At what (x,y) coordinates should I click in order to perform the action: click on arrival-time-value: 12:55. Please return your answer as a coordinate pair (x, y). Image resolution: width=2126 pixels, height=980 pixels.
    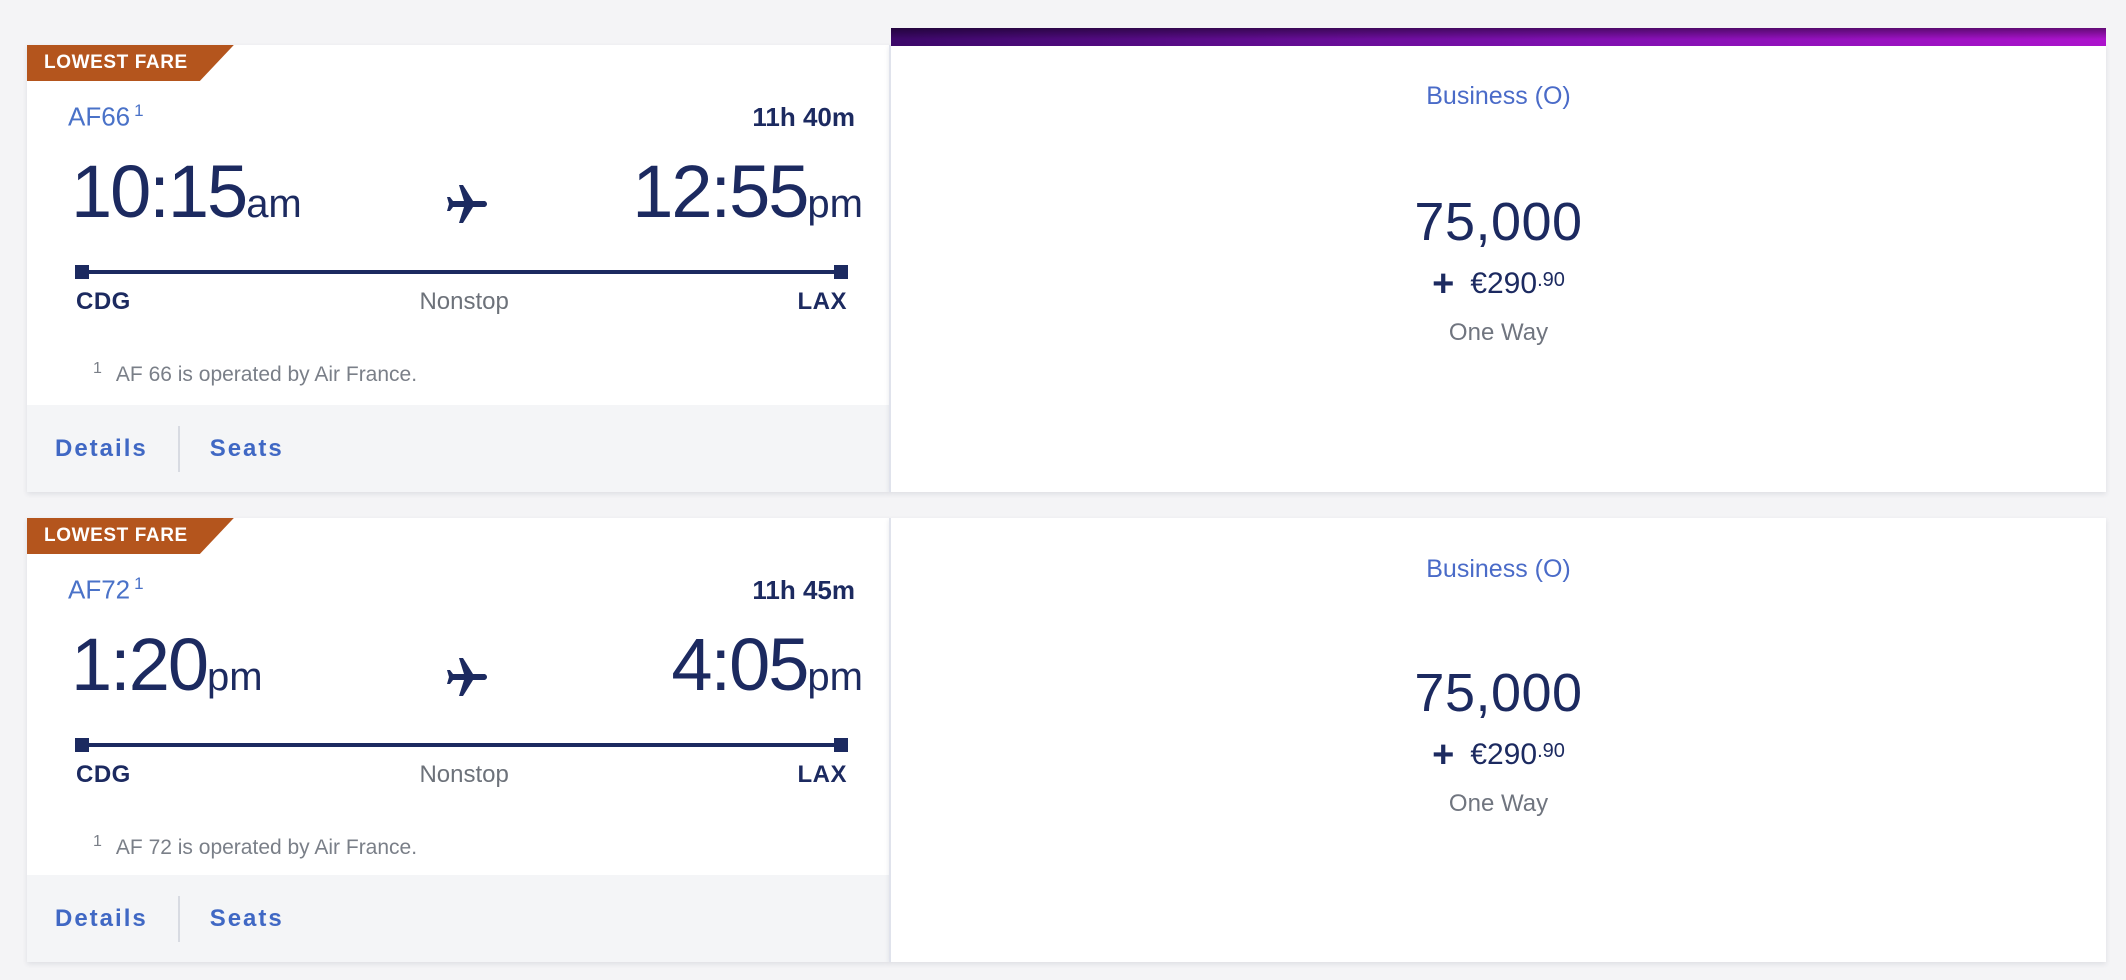
    Looking at the image, I should click on (720, 191).